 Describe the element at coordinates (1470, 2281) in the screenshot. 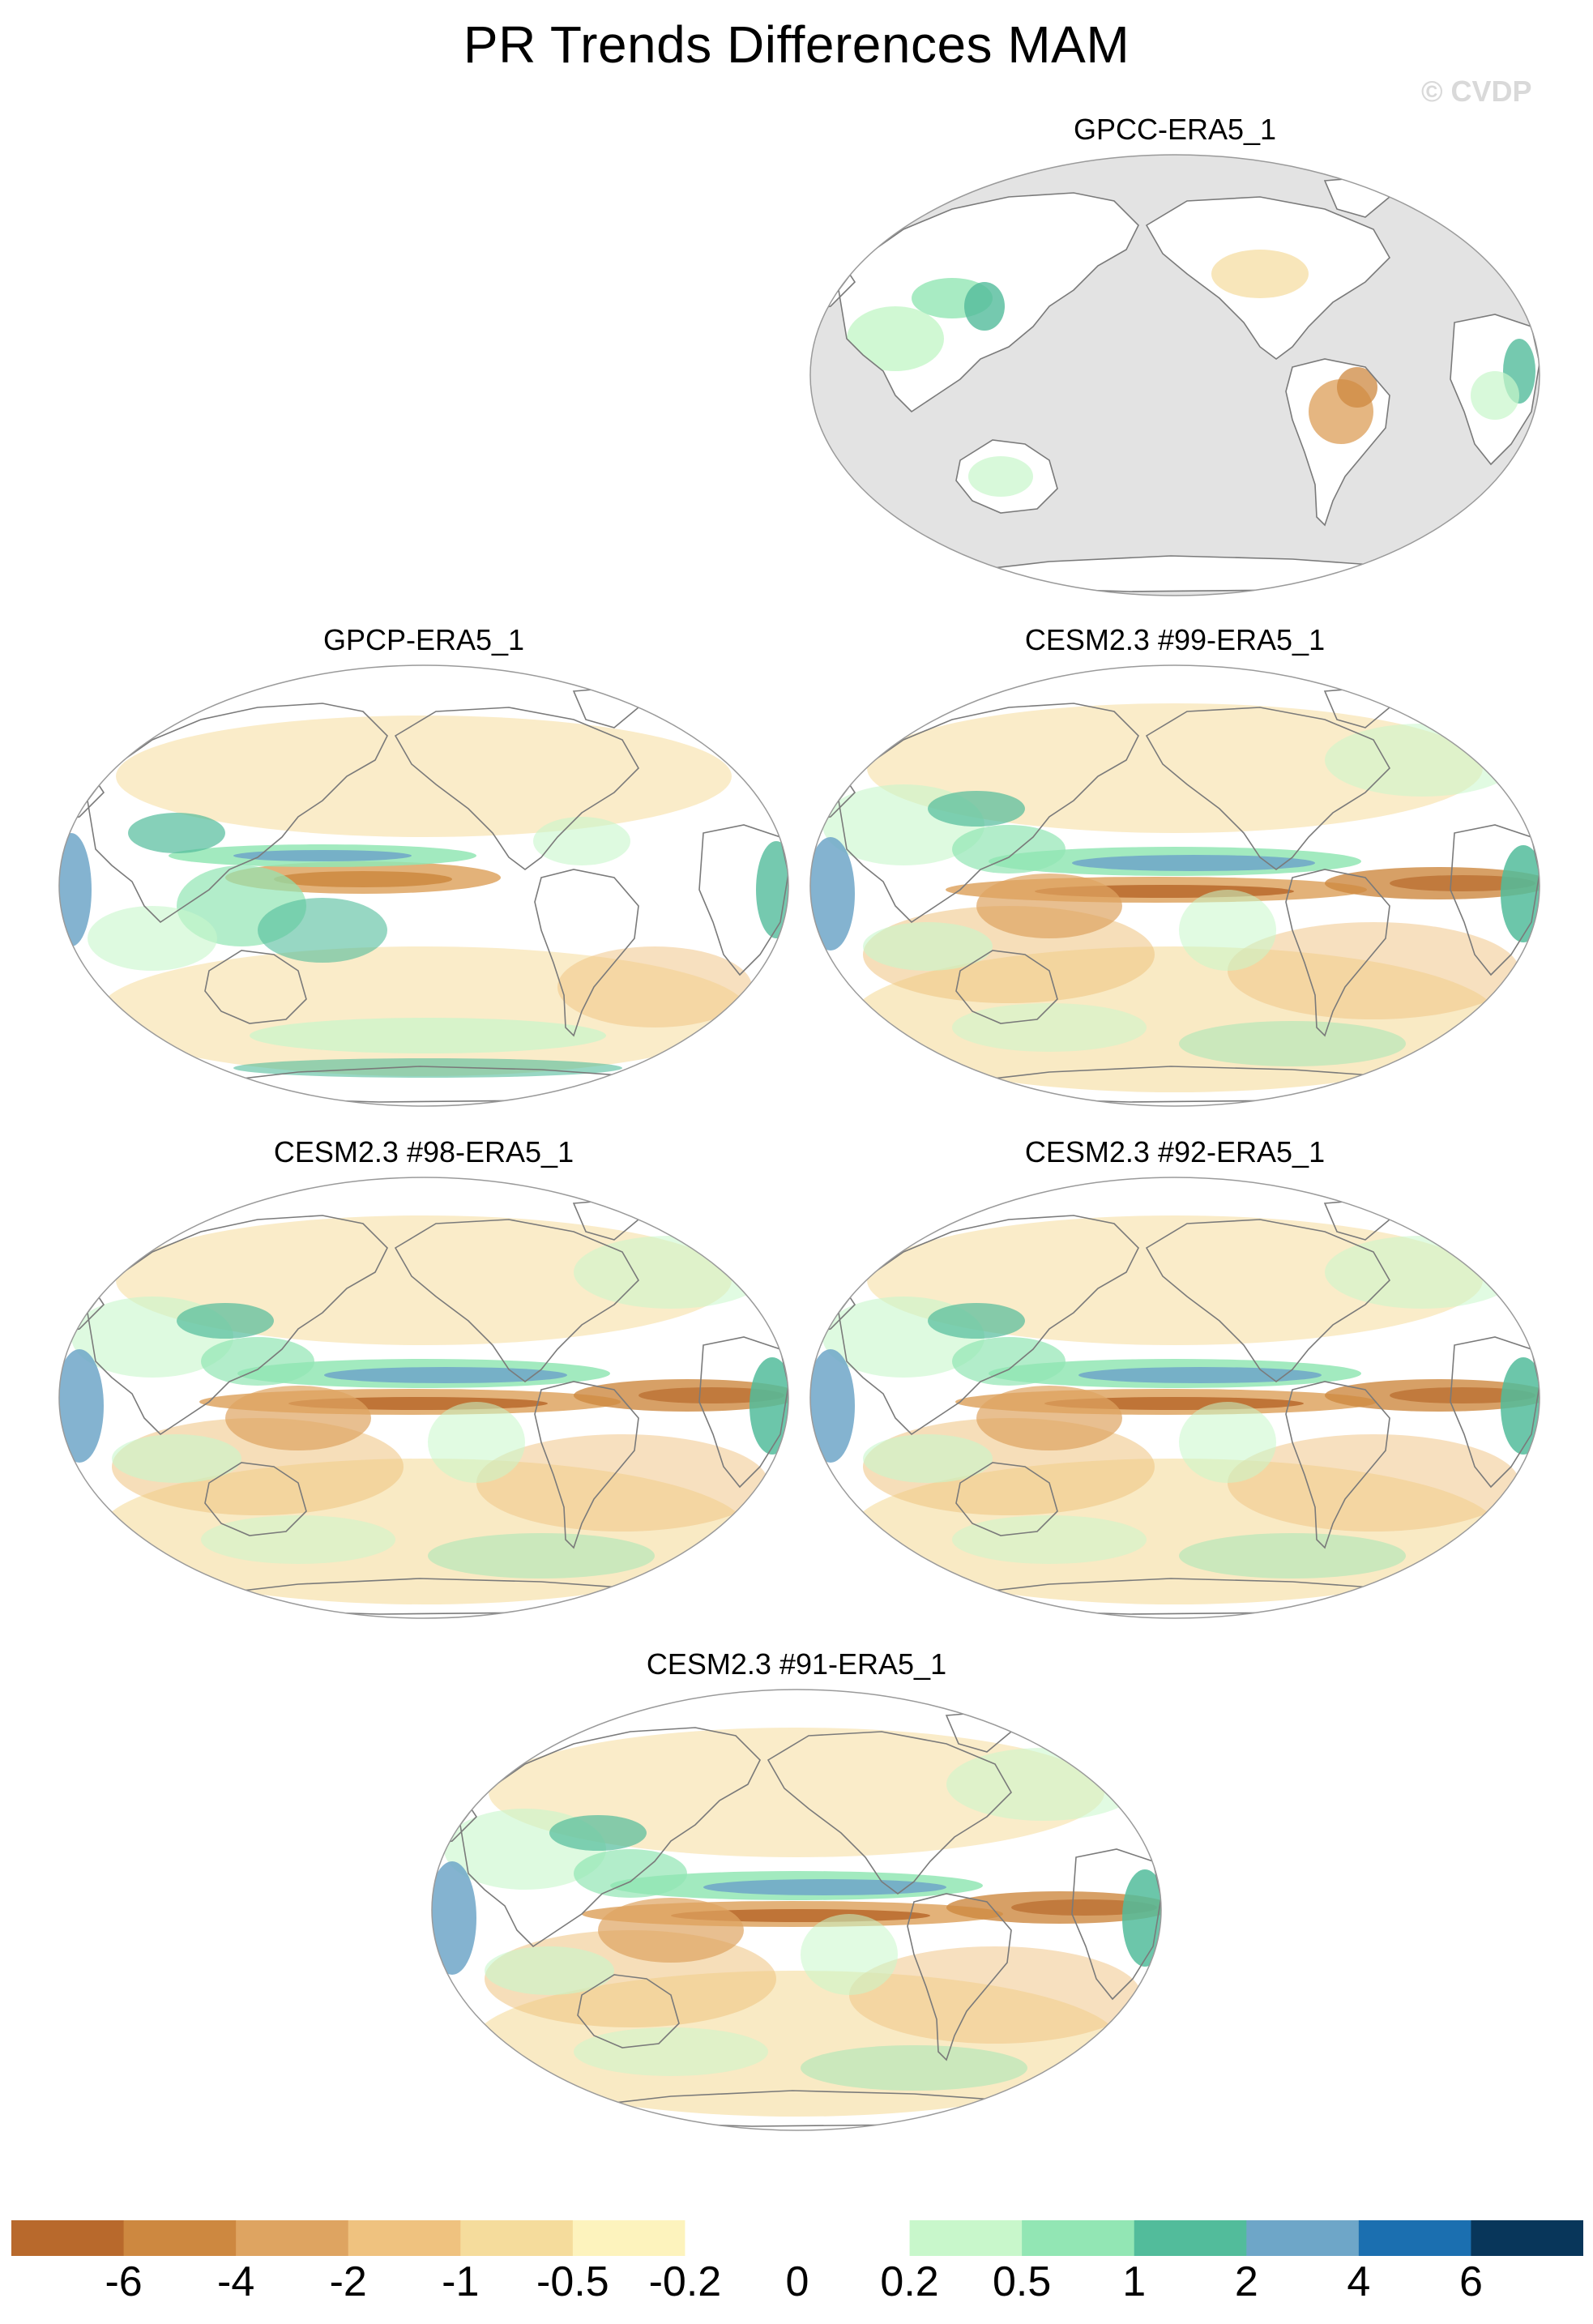

I see `colorbar-tick-label: 6` at that location.